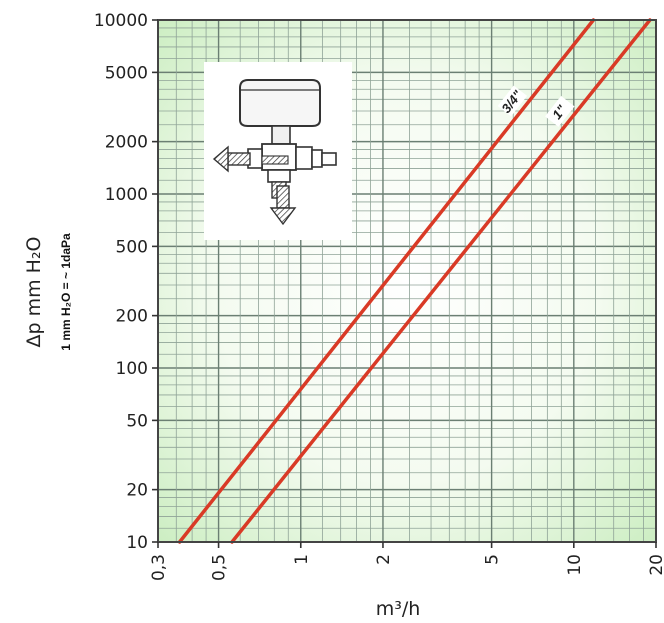 Image resolution: width=664 pixels, height=623 pixels. I want to click on x-tick-label: 10, so click(575, 565).